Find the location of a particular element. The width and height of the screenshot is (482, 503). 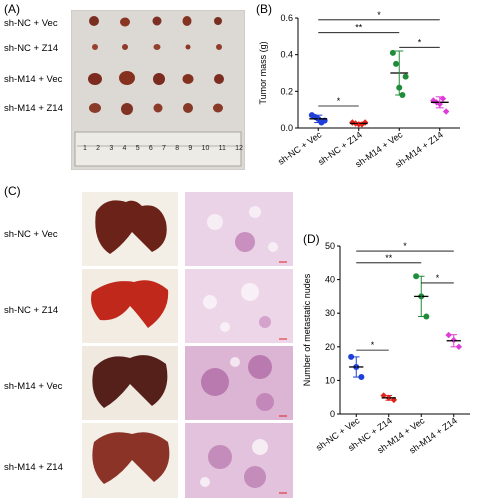

panel-a-label: (A) is located at coordinates (12, 9).